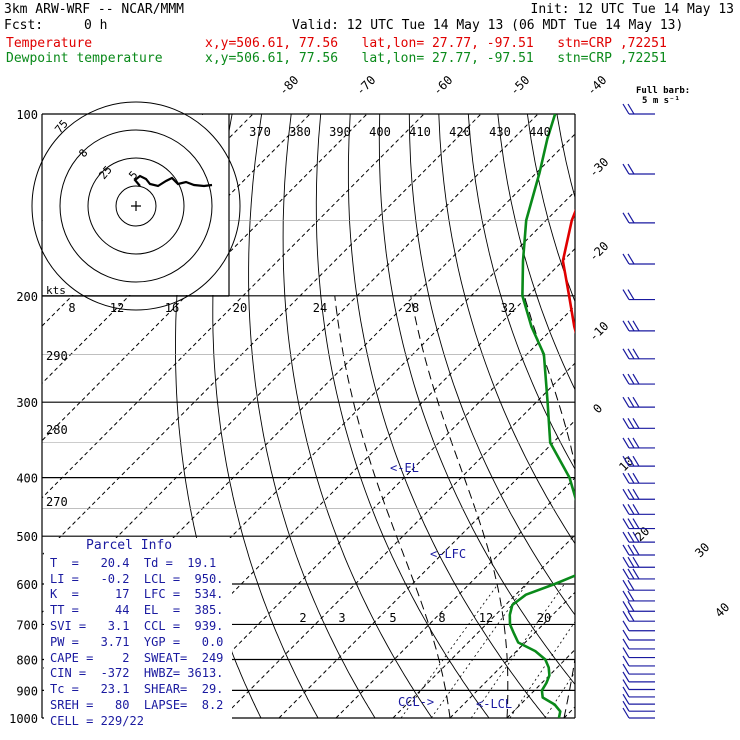 This screenshot has width=740, height=740. Describe the element at coordinates (451, 586) in the screenshot. I see `level-annotations: <-EL <-LFC CCL-> <-LCL` at that location.